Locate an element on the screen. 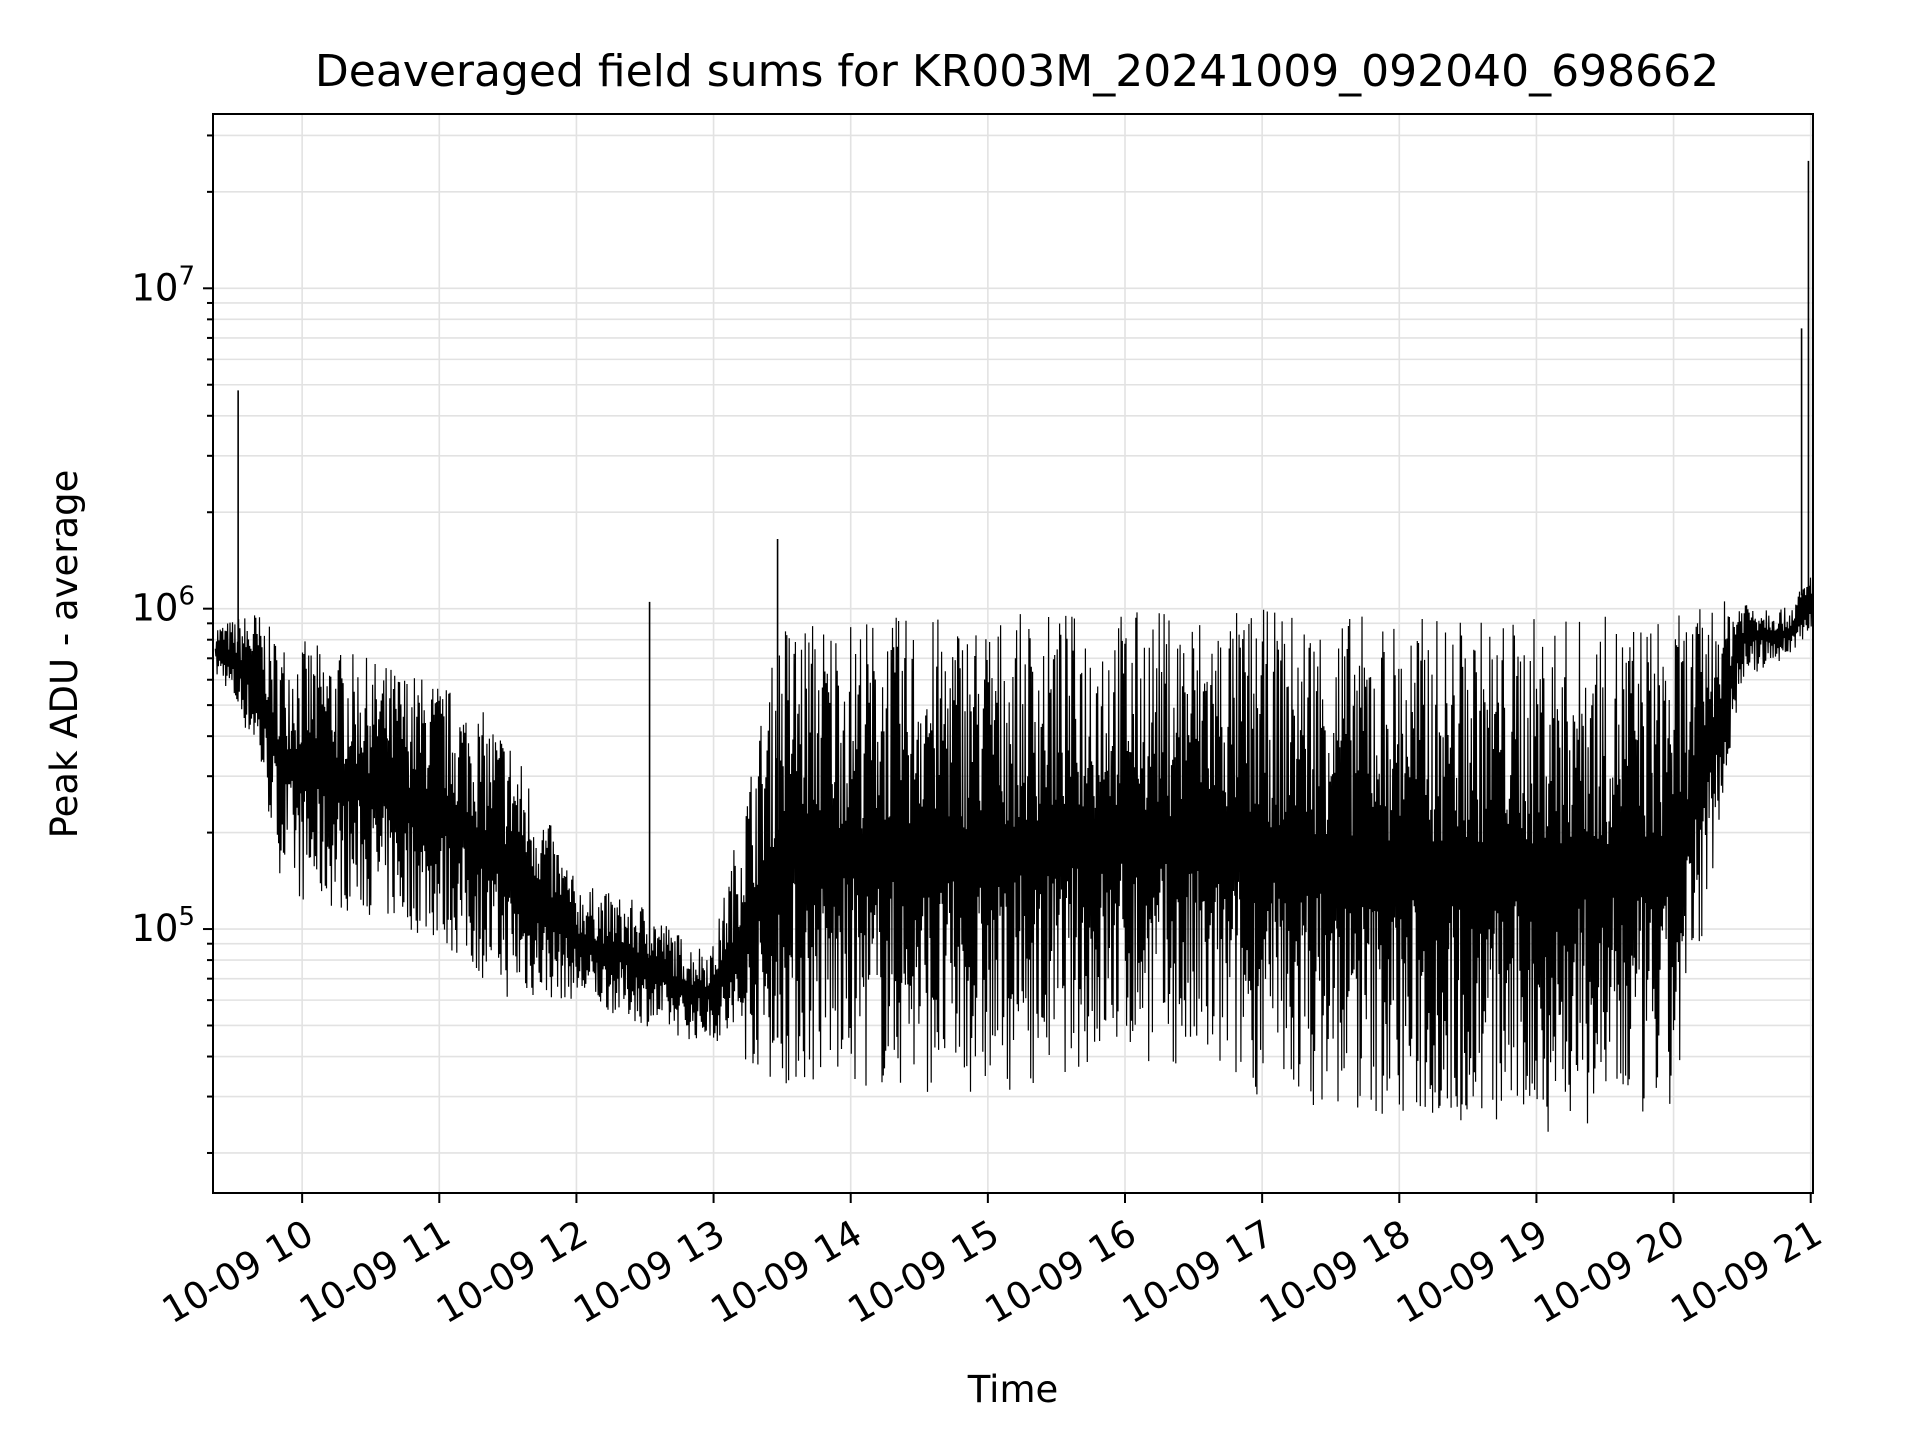 The height and width of the screenshot is (1440, 1920). y-tick-label: 106 is located at coordinates (163, 606).